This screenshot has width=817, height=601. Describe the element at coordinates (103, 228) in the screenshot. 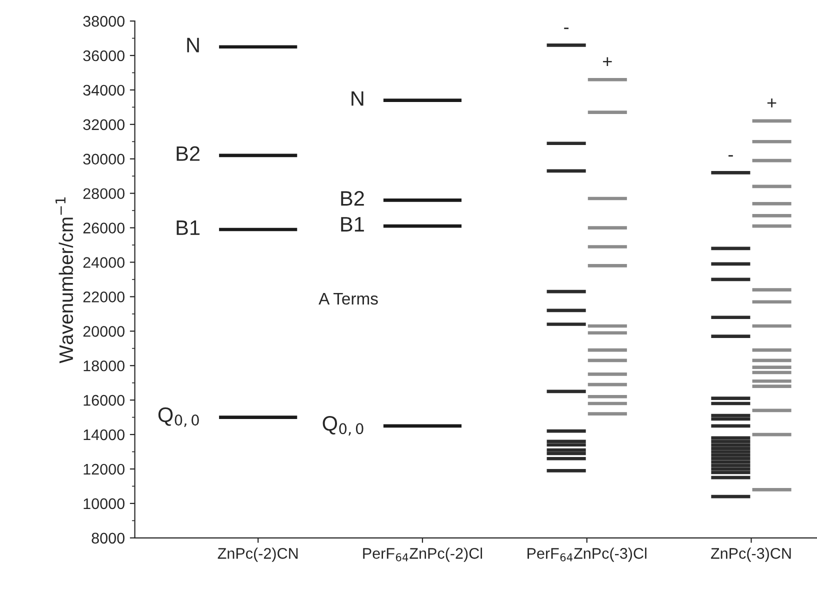

I see `y-tick-label: 26000` at that location.